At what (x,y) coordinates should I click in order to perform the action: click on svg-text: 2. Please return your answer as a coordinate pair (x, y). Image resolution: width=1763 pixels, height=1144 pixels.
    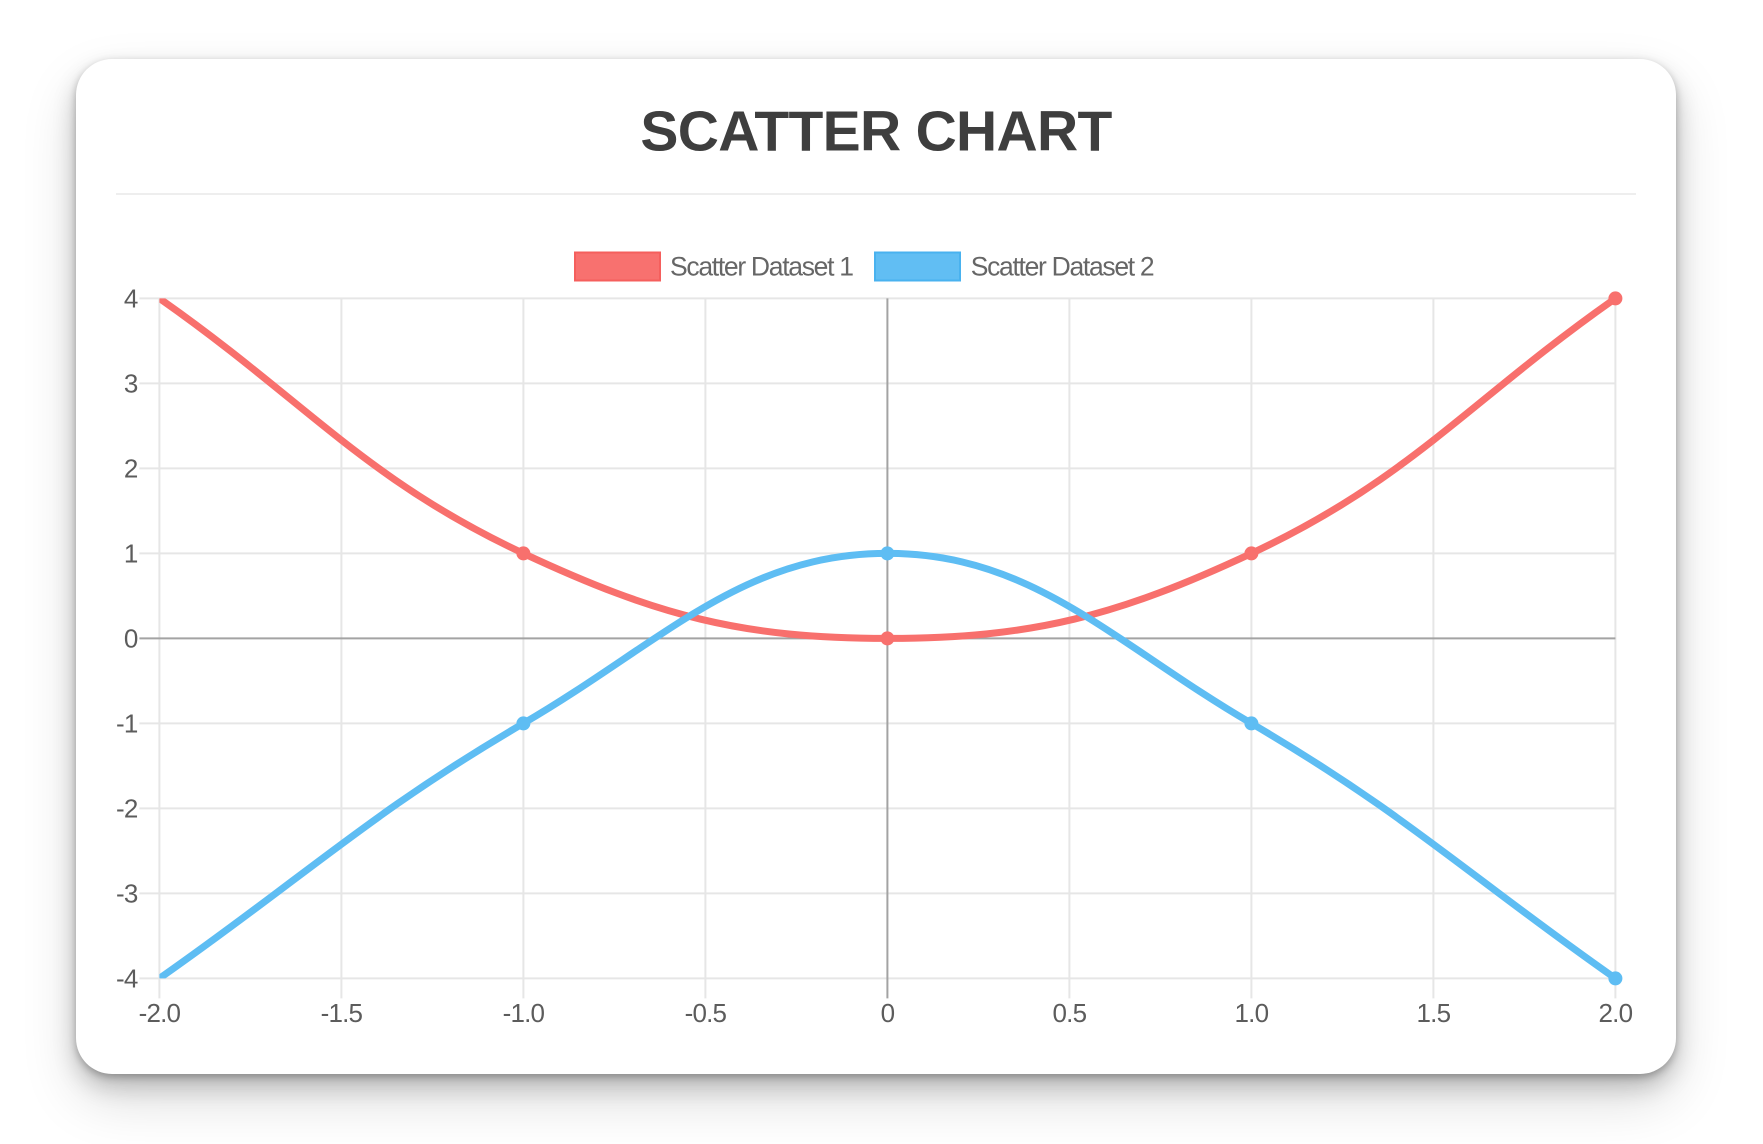
    Looking at the image, I should click on (131, 469).